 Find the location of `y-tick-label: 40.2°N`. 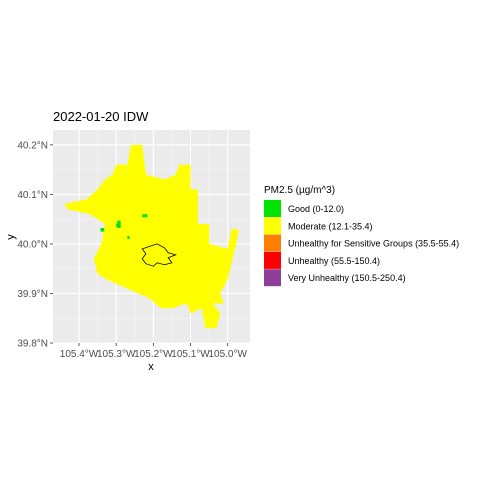

y-tick-label: 40.2°N is located at coordinates (32, 145).